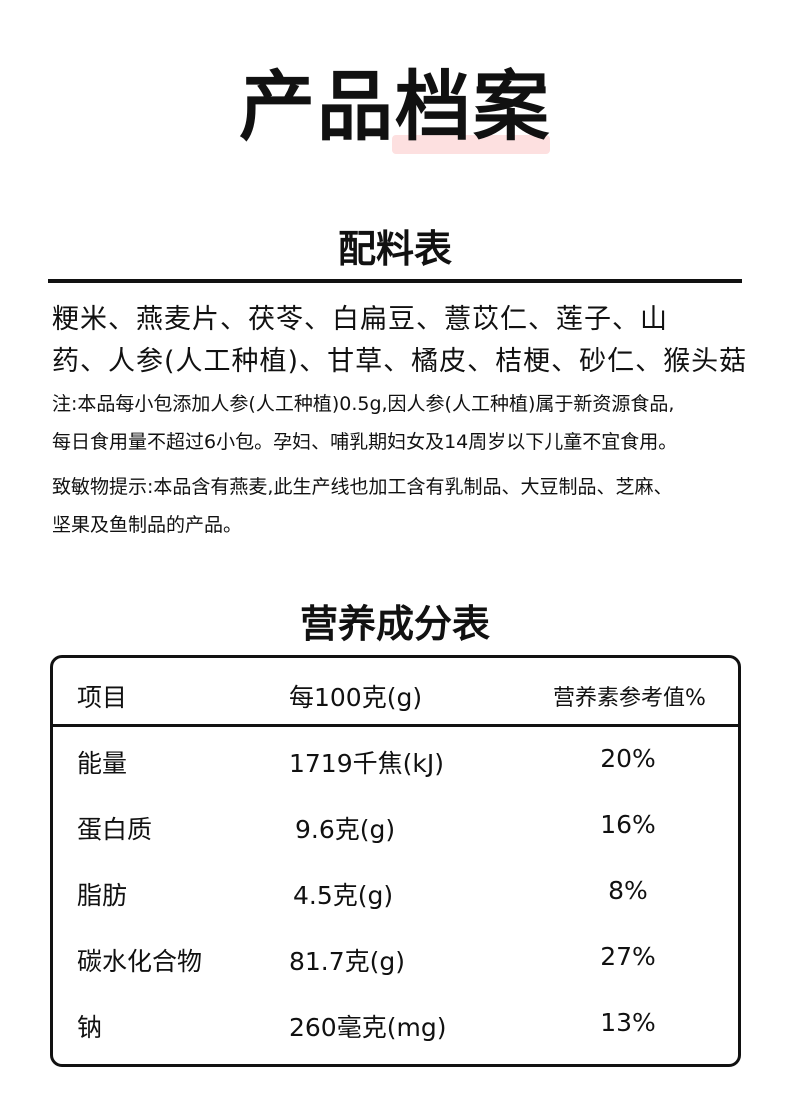 This screenshot has width=790, height=1118. What do you see at coordinates (102, 895) in the screenshot?
I see `nutrient-name: 脂肪` at bounding box center [102, 895].